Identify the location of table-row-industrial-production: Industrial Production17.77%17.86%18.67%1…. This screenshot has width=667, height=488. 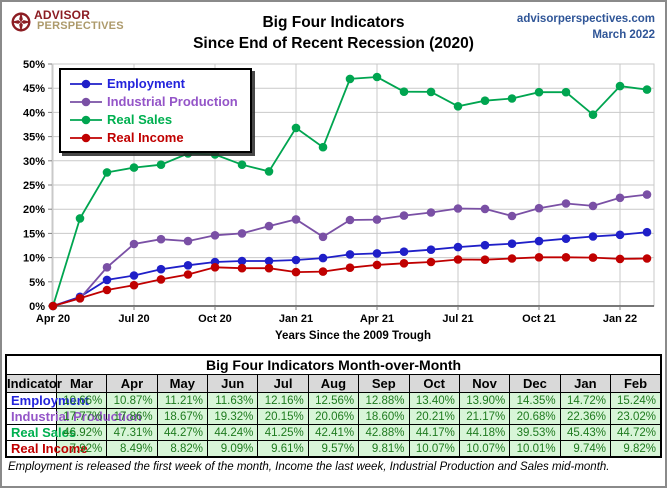
(333, 416).